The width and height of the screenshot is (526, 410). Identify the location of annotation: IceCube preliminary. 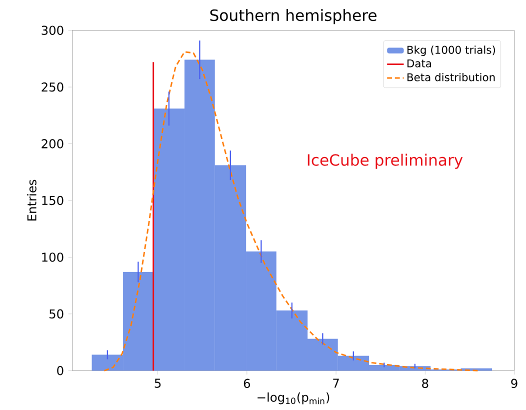
(385, 161).